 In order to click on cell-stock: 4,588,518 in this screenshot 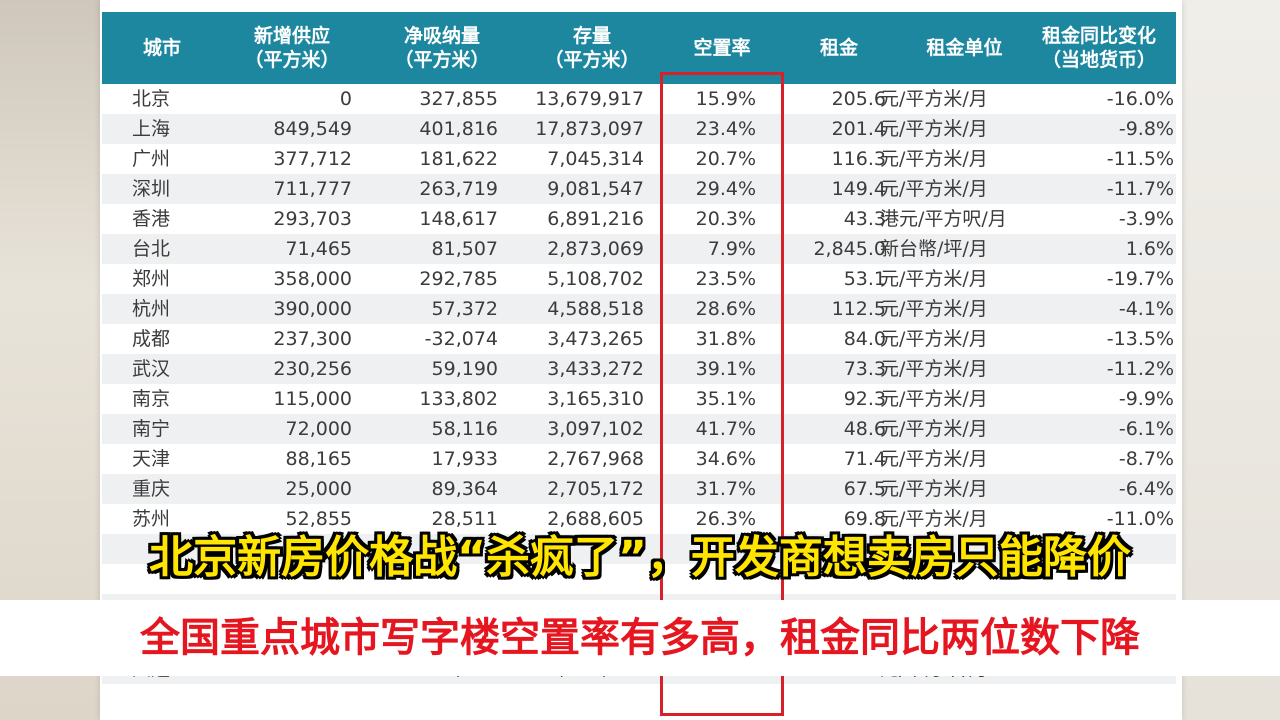, I will do `click(595, 309)`.